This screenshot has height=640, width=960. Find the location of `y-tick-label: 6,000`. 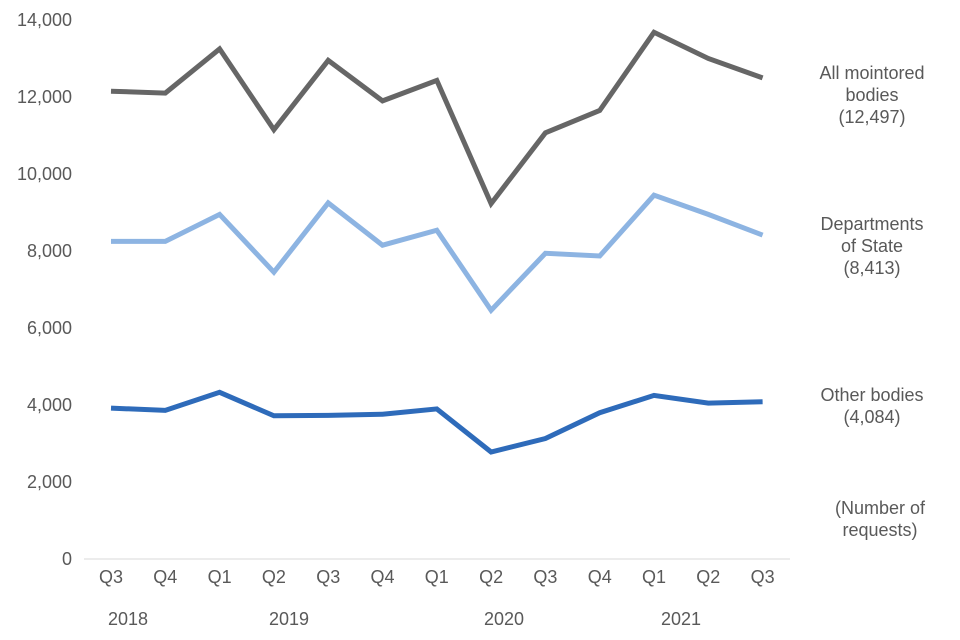

y-tick-label: 6,000 is located at coordinates (49, 328).